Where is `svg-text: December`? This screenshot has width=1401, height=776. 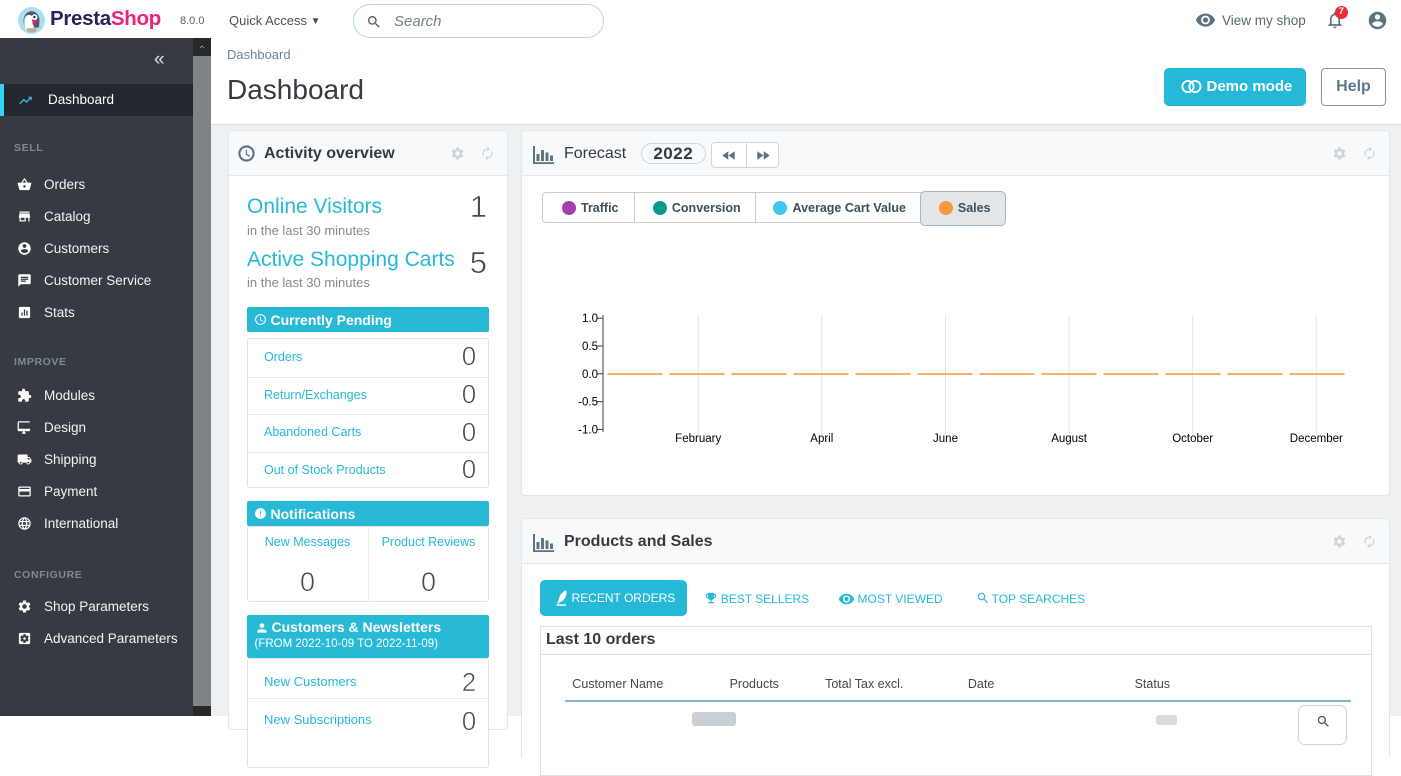 svg-text: December is located at coordinates (1315, 439).